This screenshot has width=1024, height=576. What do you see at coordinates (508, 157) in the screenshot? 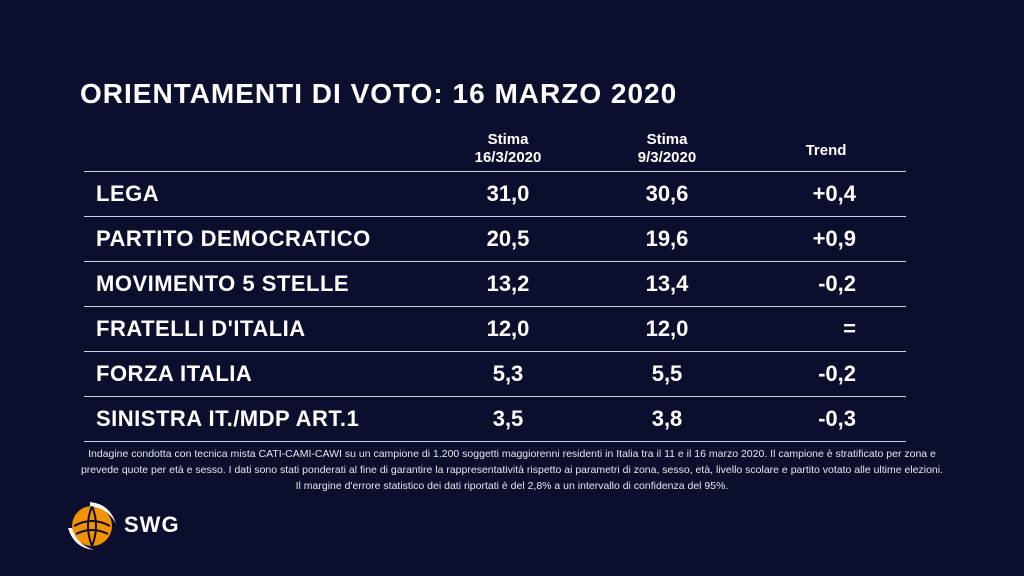
I see `header-date: 16/3/2020` at bounding box center [508, 157].